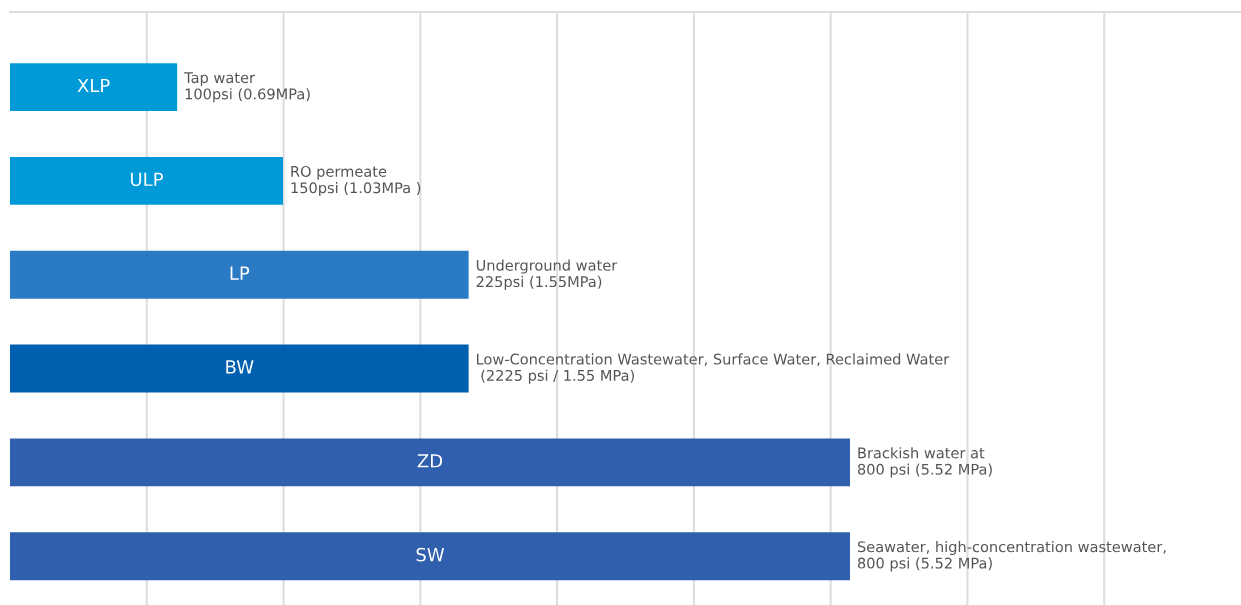  I want to click on y-tick-label: ZD, so click(430, 461).